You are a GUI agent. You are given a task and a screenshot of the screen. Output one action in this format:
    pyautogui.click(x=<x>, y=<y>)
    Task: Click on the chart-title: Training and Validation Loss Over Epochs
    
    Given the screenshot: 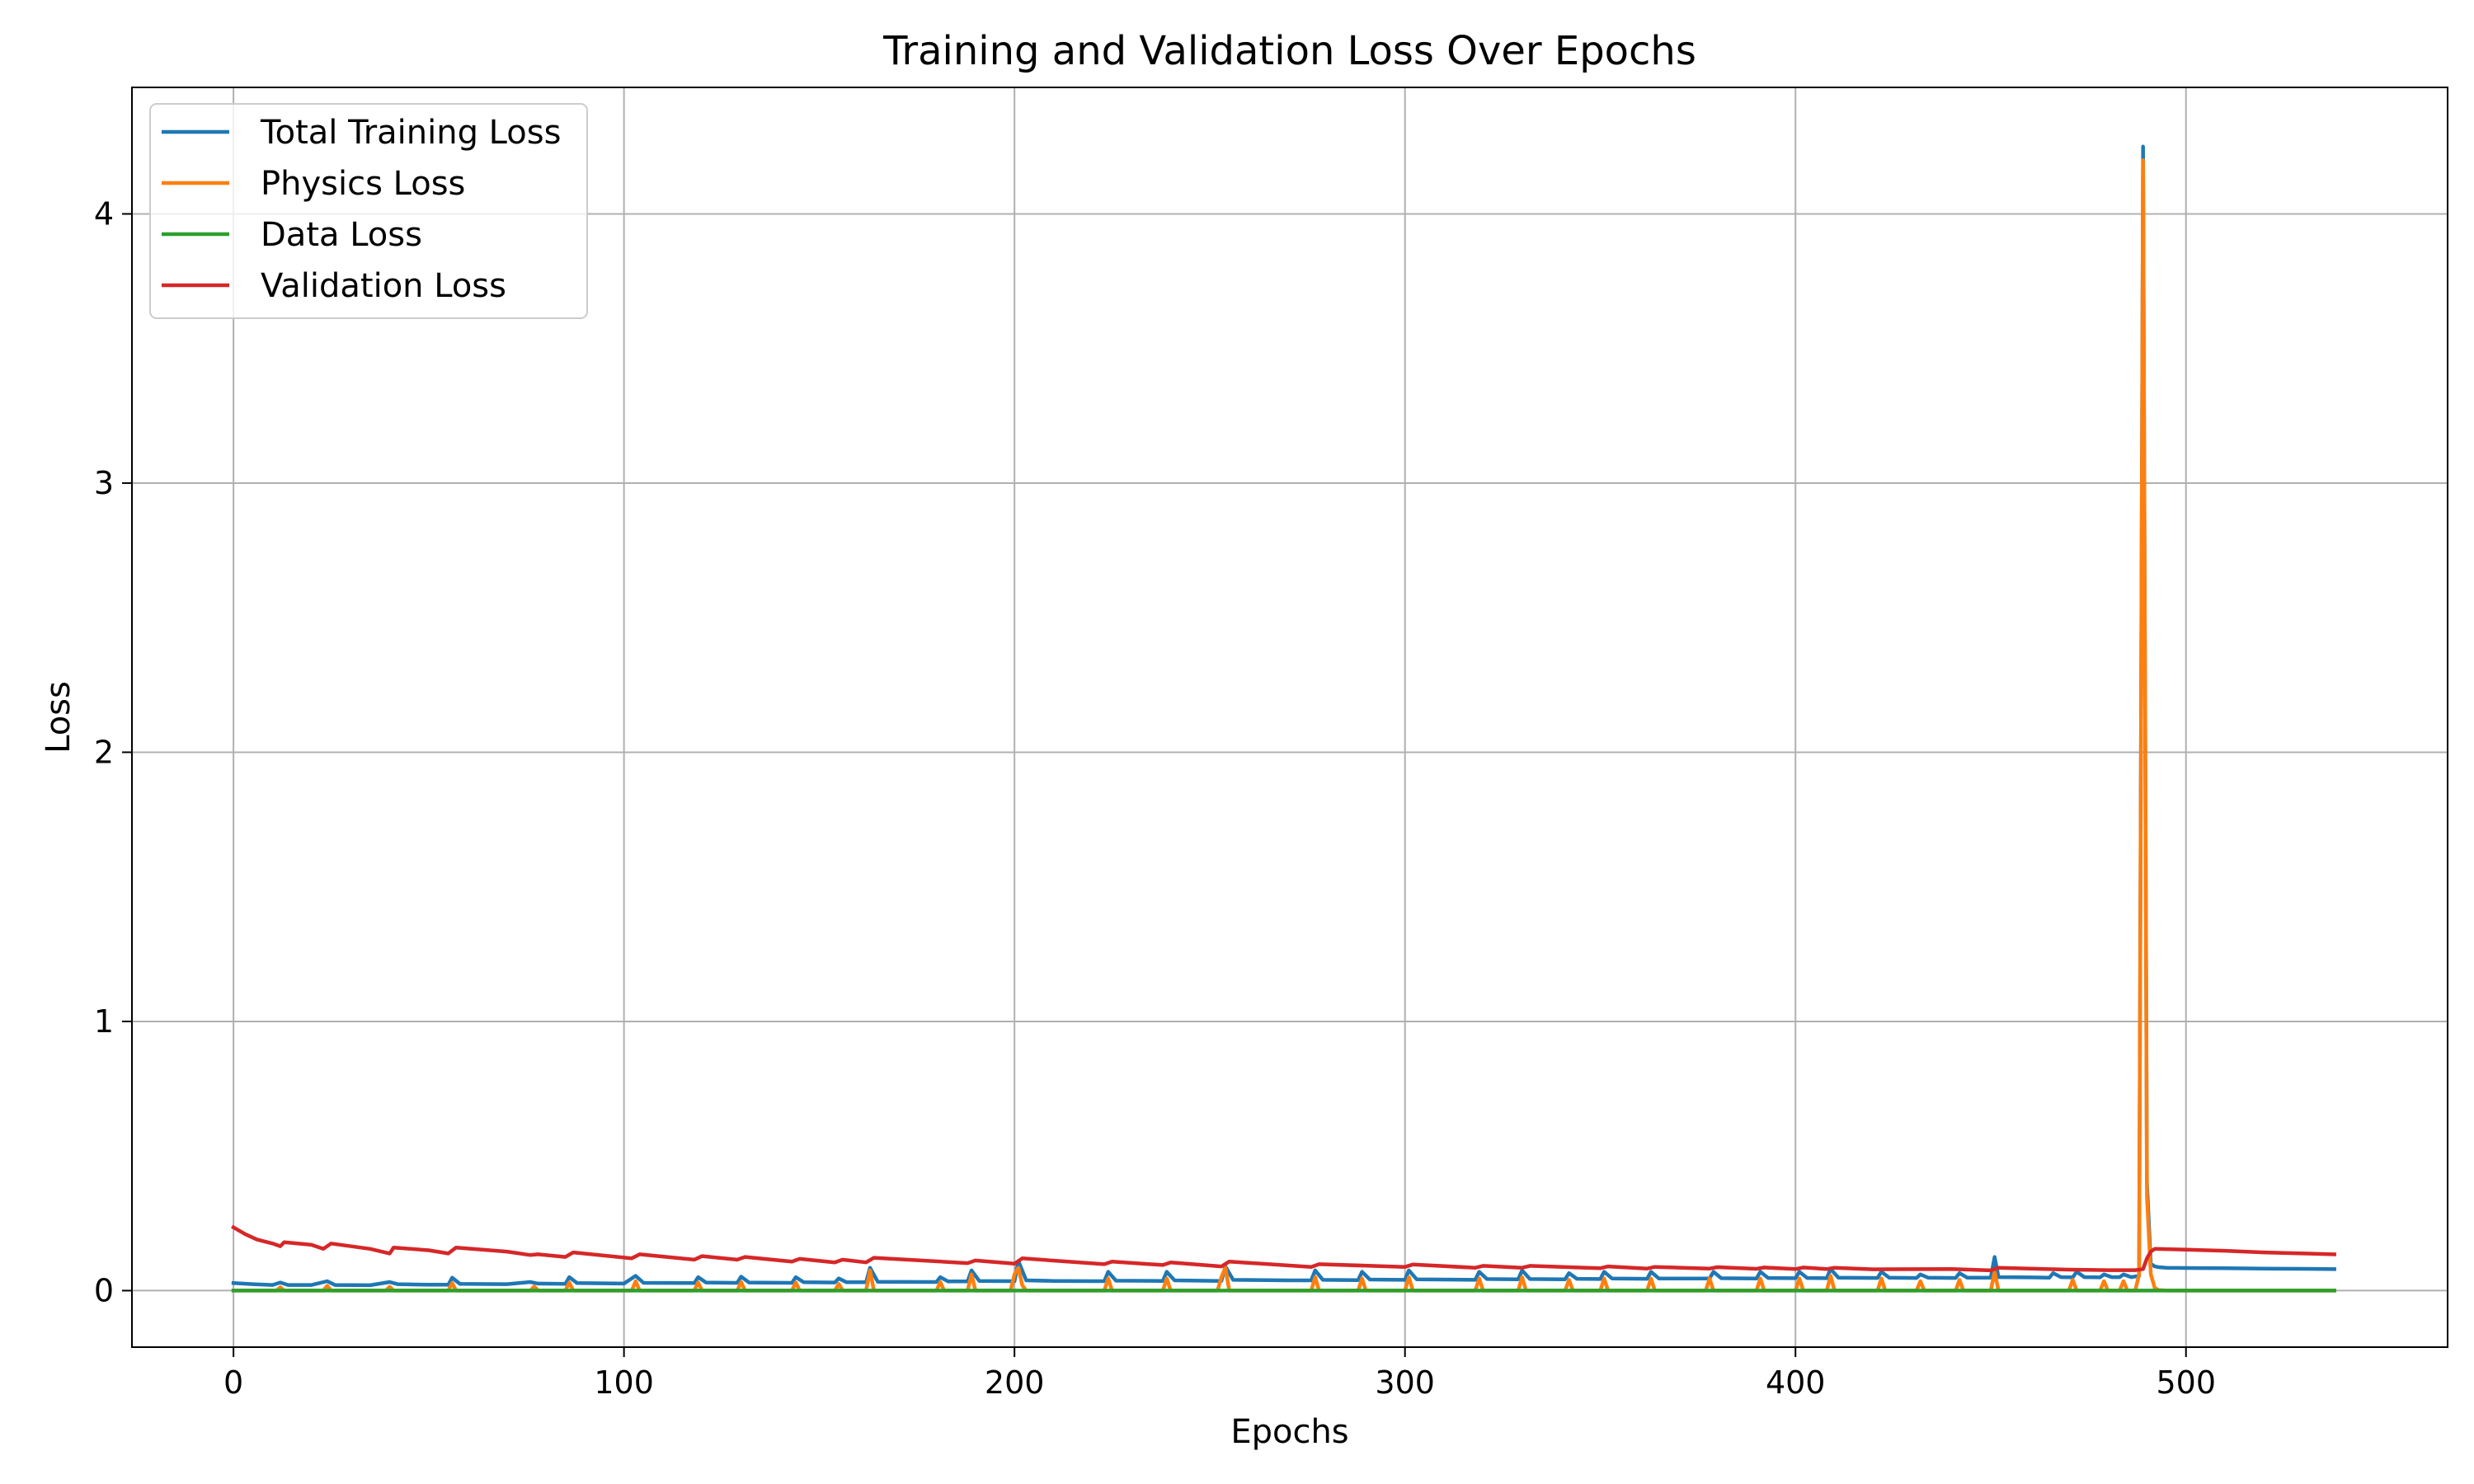 What is the action you would take?
    pyautogui.click(x=1289, y=51)
    